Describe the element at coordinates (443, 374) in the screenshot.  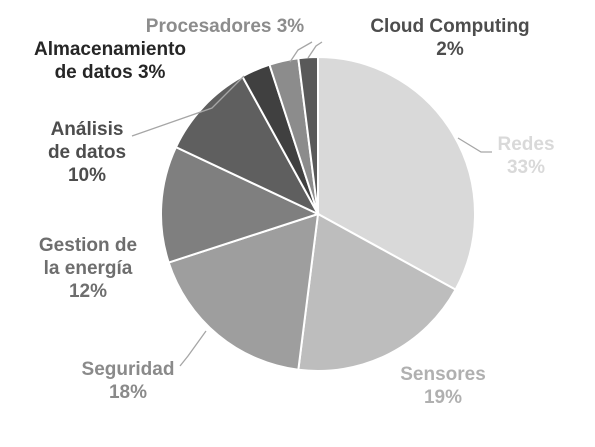
I see `slice-label-line: Sensores` at that location.